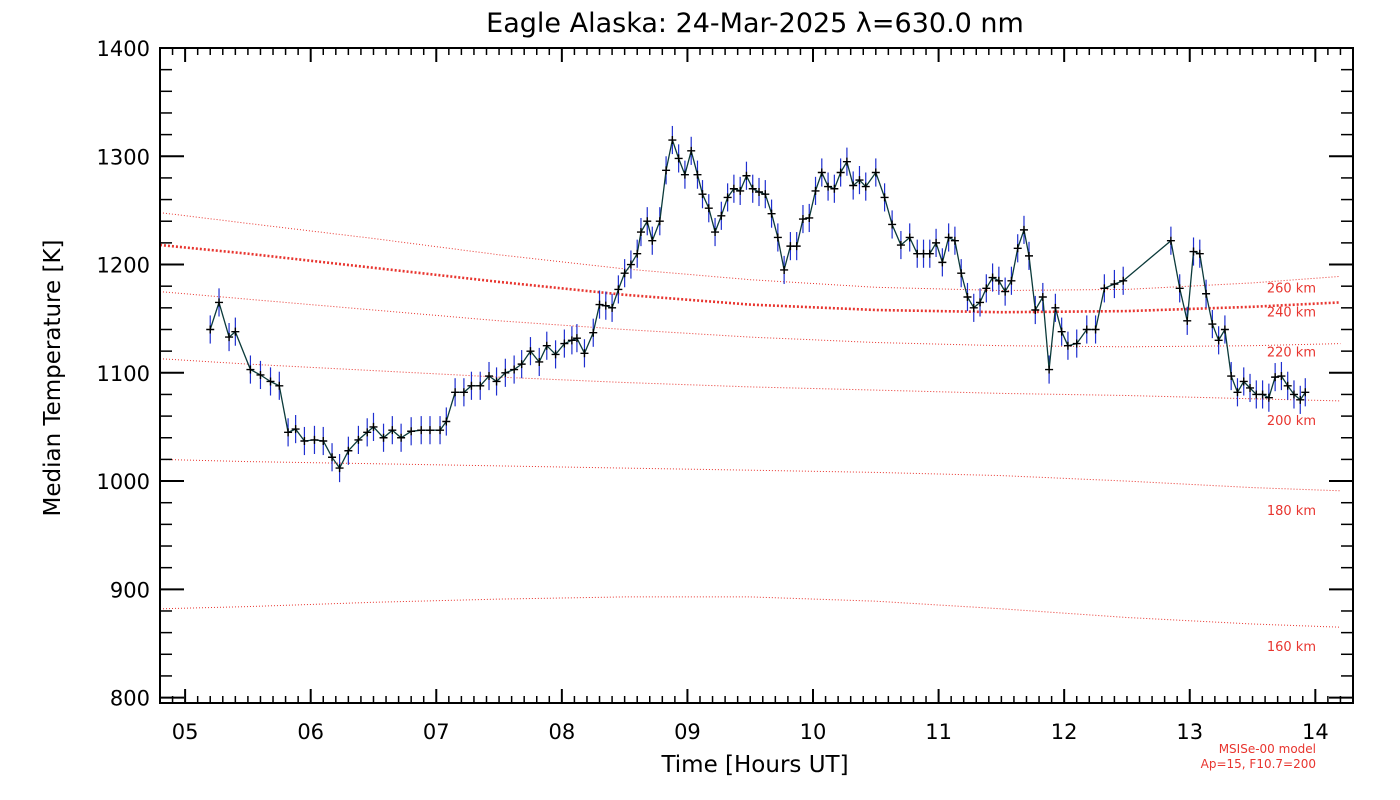  I want to click on x-tick-label: 08, so click(561, 732).